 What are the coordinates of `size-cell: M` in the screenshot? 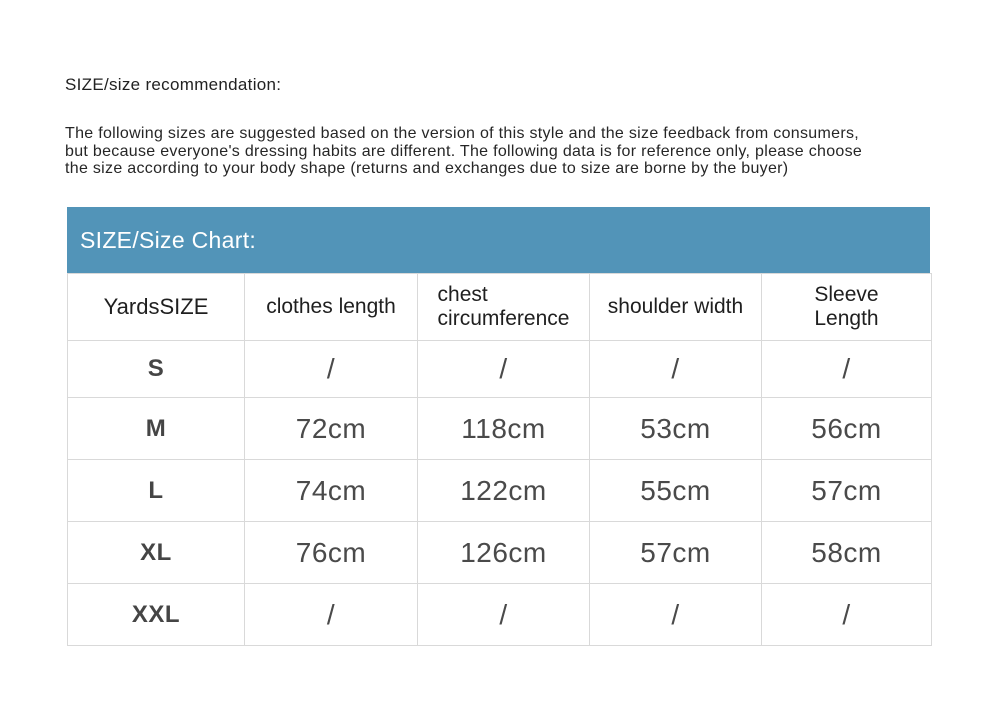 It's located at (156, 428).